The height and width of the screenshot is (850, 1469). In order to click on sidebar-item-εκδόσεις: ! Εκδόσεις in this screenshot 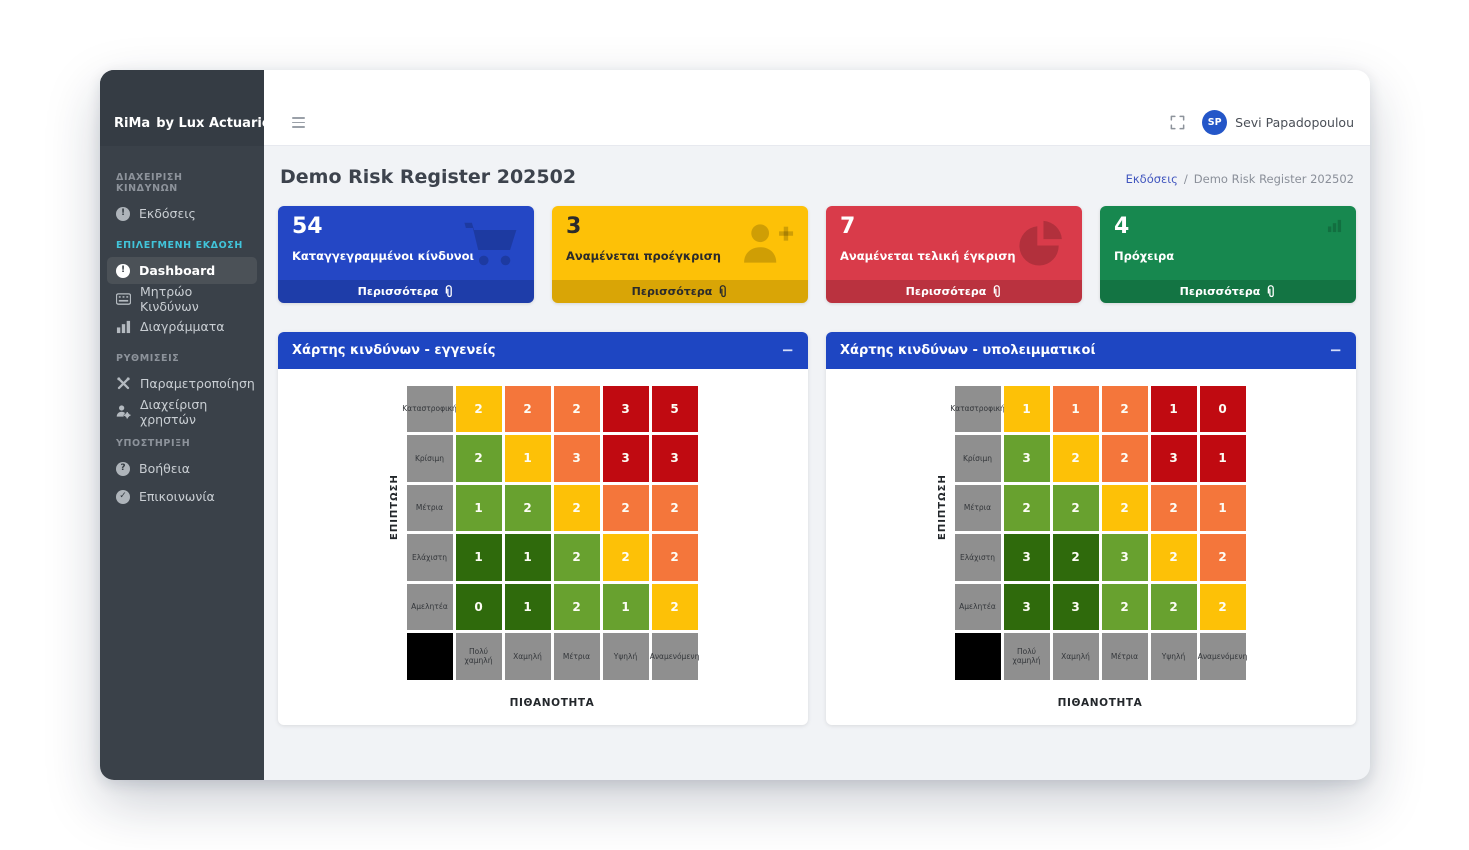, I will do `click(182, 213)`.